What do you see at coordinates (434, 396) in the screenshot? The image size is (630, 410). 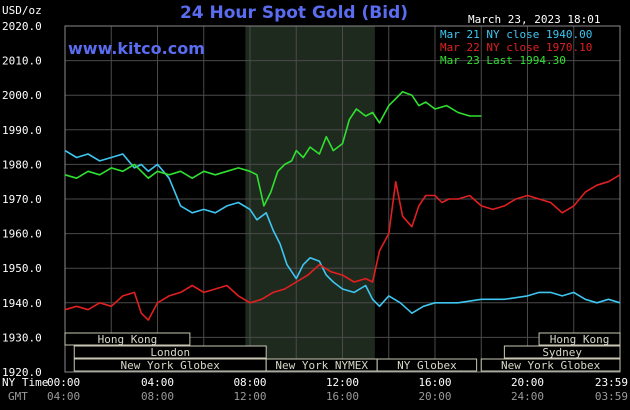 I see `x-tick-label-gmt: 20:00` at bounding box center [434, 396].